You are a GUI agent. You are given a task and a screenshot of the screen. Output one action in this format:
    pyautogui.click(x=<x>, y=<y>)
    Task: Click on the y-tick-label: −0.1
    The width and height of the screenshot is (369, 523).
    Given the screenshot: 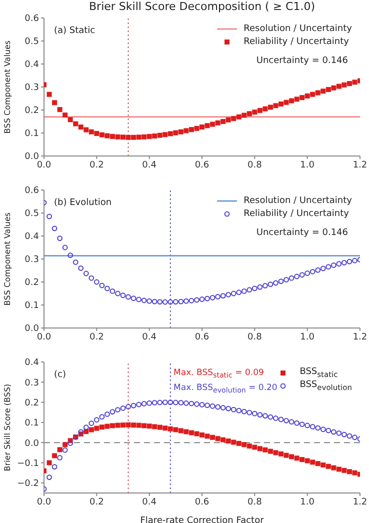 What is the action you would take?
    pyautogui.click(x=28, y=463)
    